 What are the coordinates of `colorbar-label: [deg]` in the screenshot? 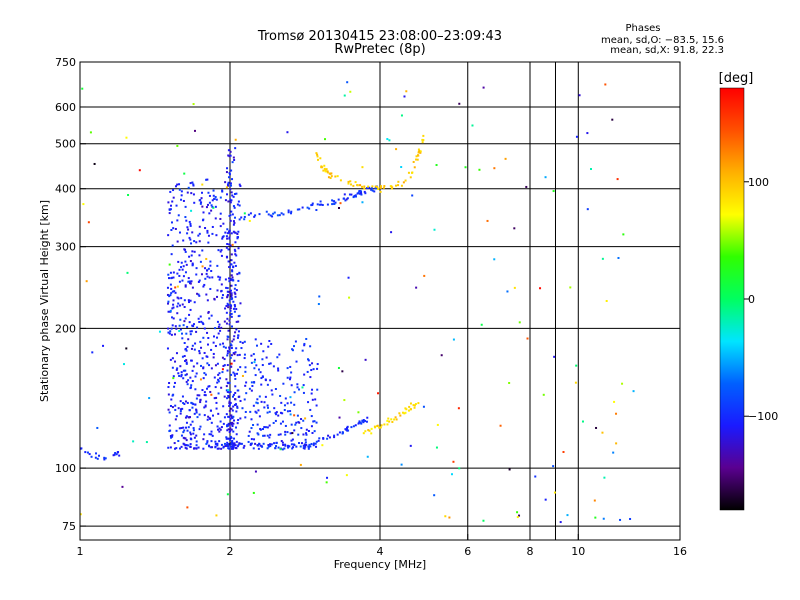 It's located at (736, 78).